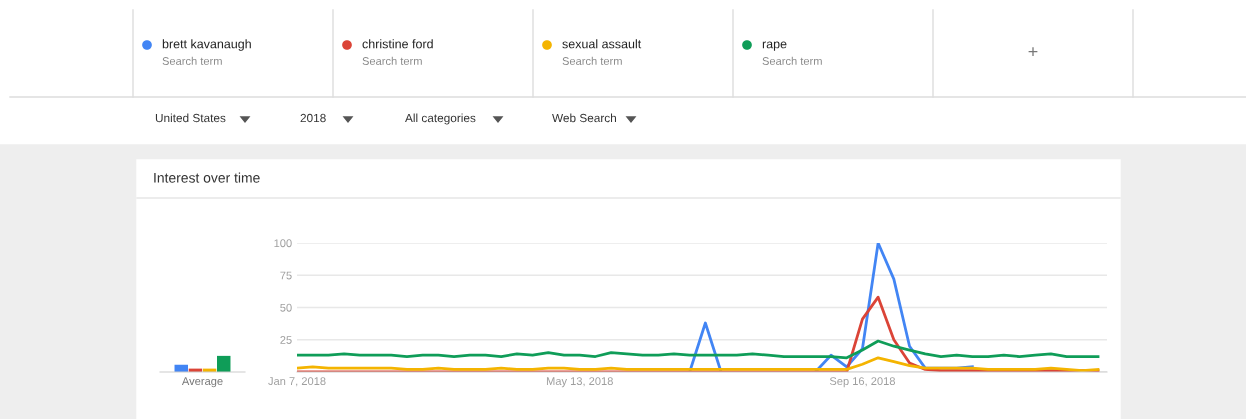  I want to click on y-tick-label: 25, so click(286, 340).